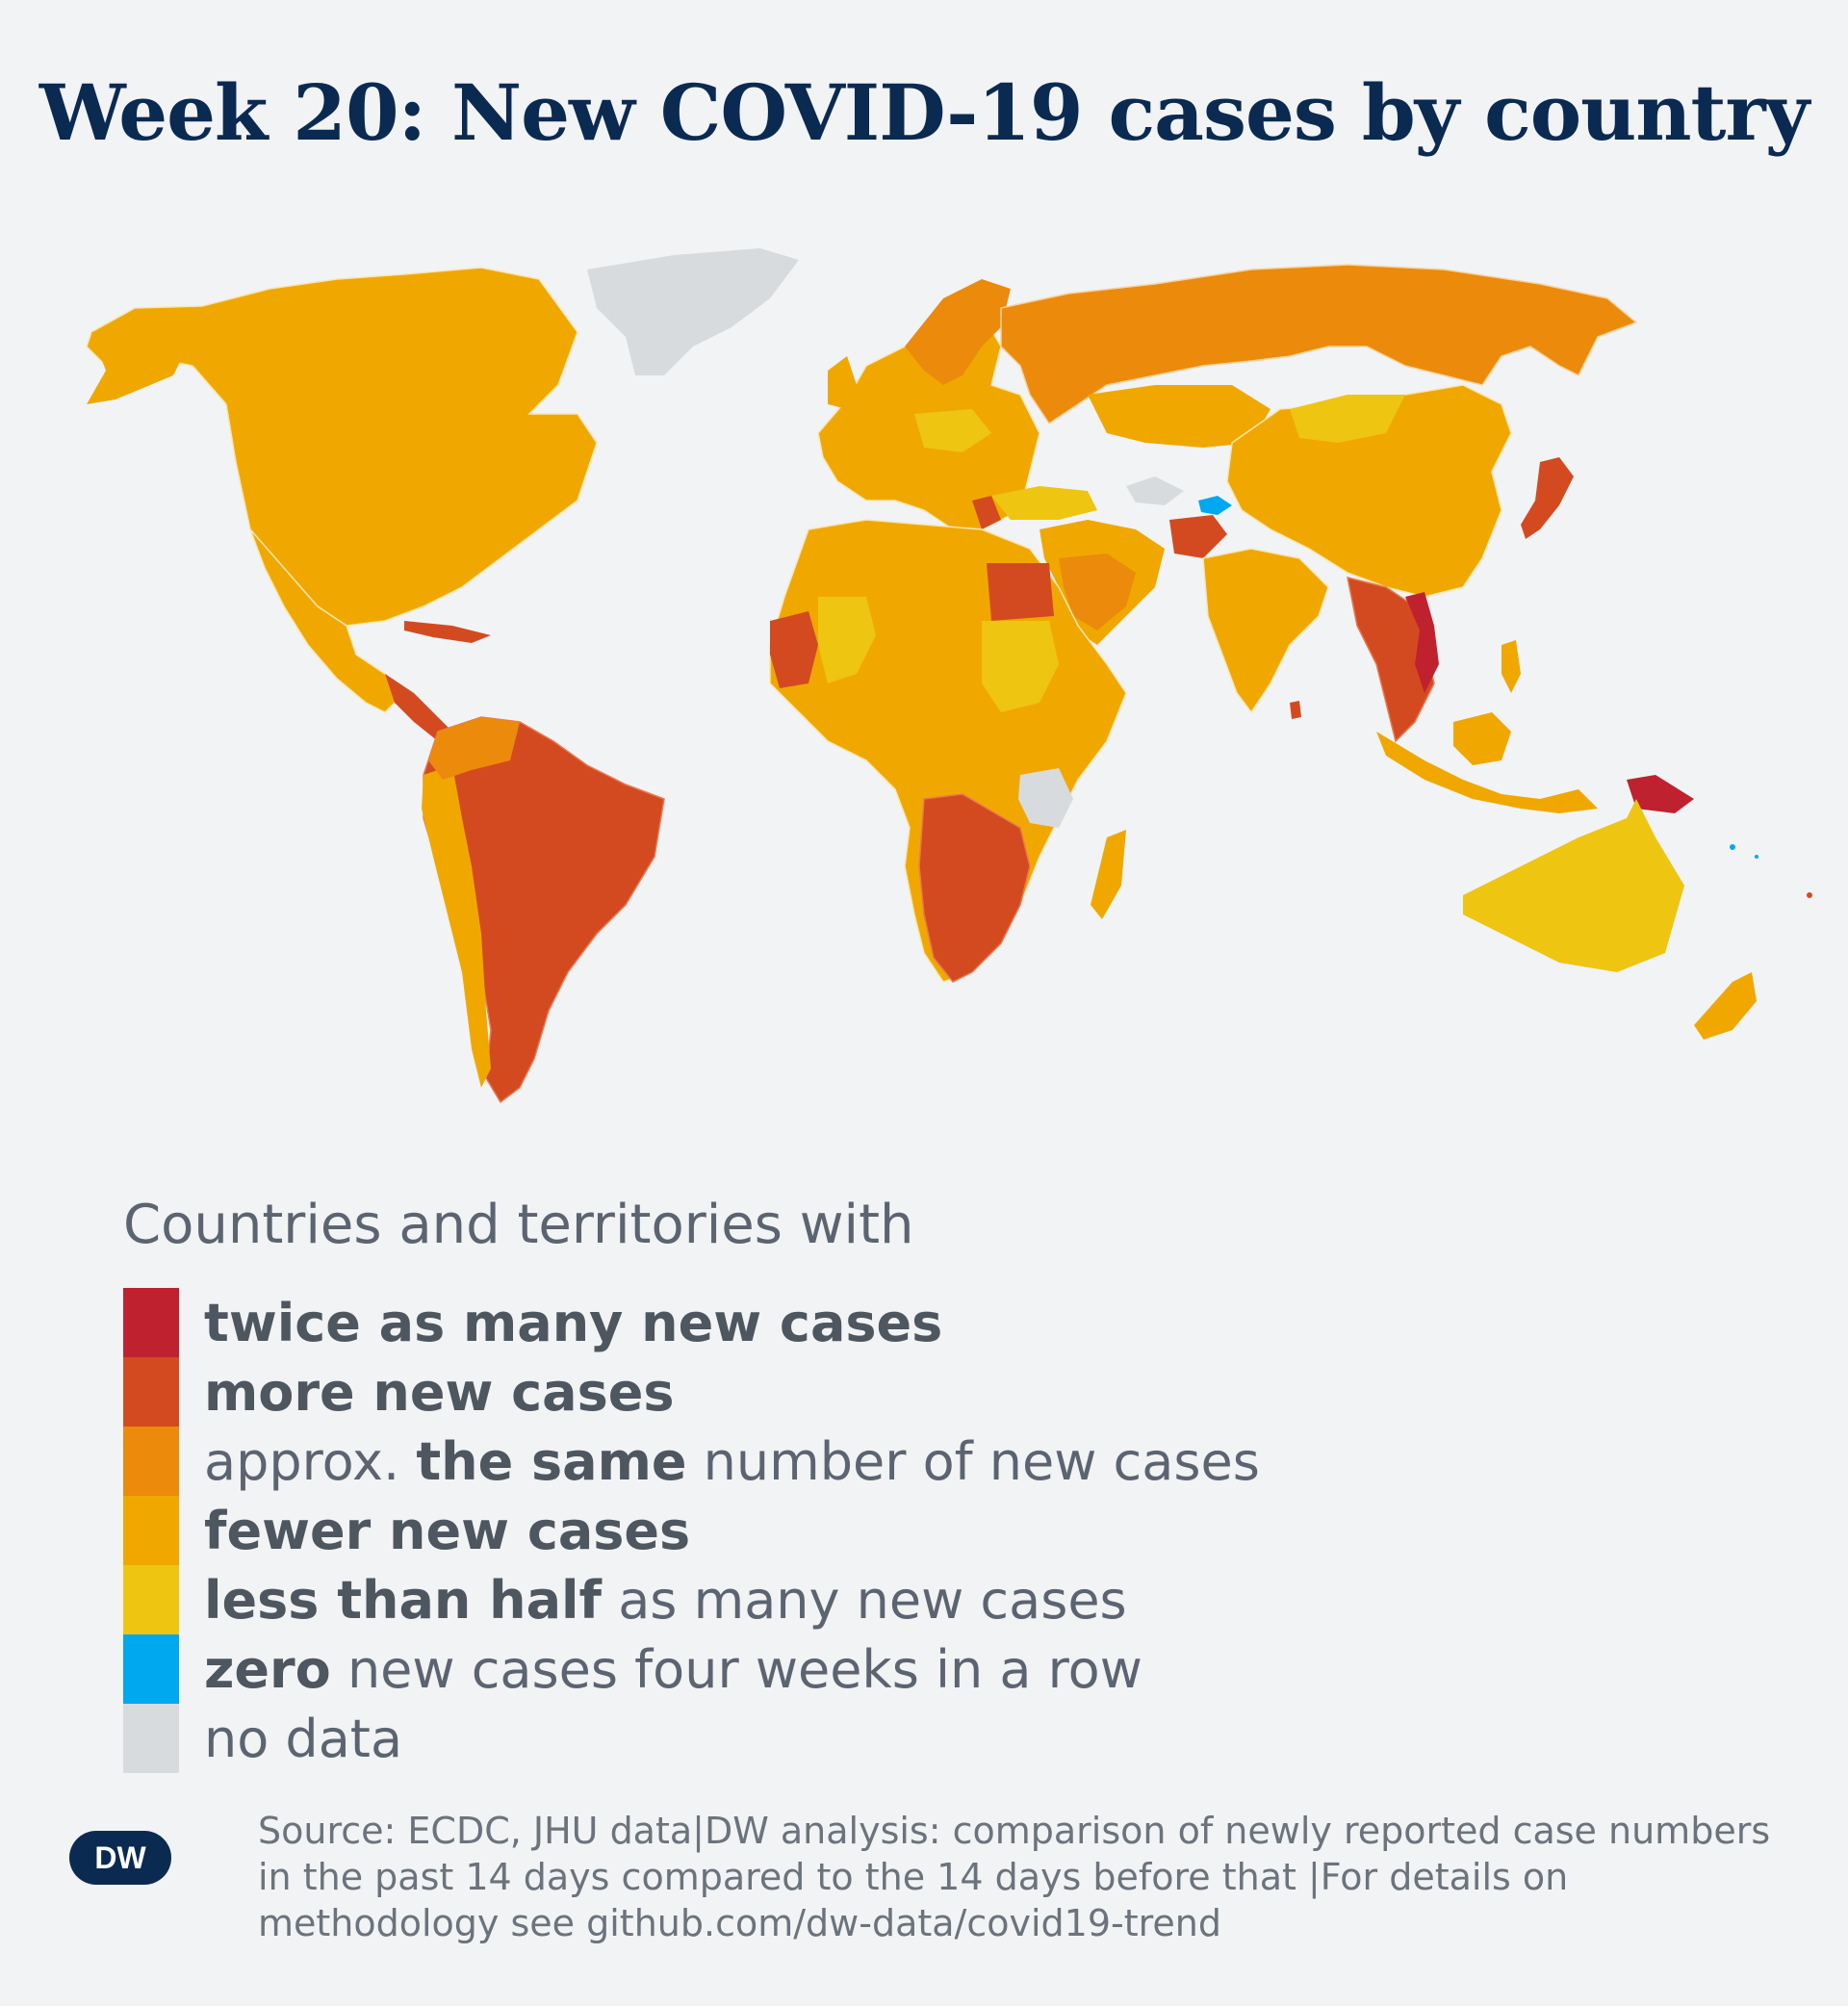 The image size is (1848, 2006). Describe the element at coordinates (958, 332) in the screenshot. I see `region-scandinavia` at that location.